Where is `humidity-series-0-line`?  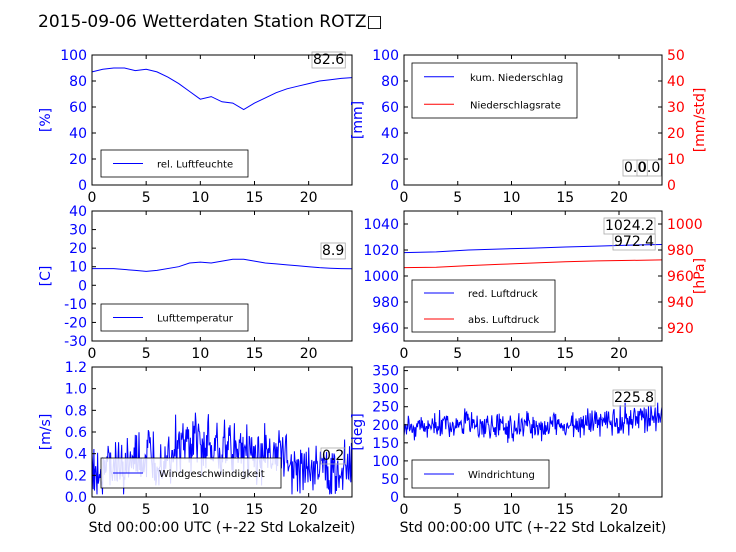
humidity-series-0-line is located at coordinates (222, 89).